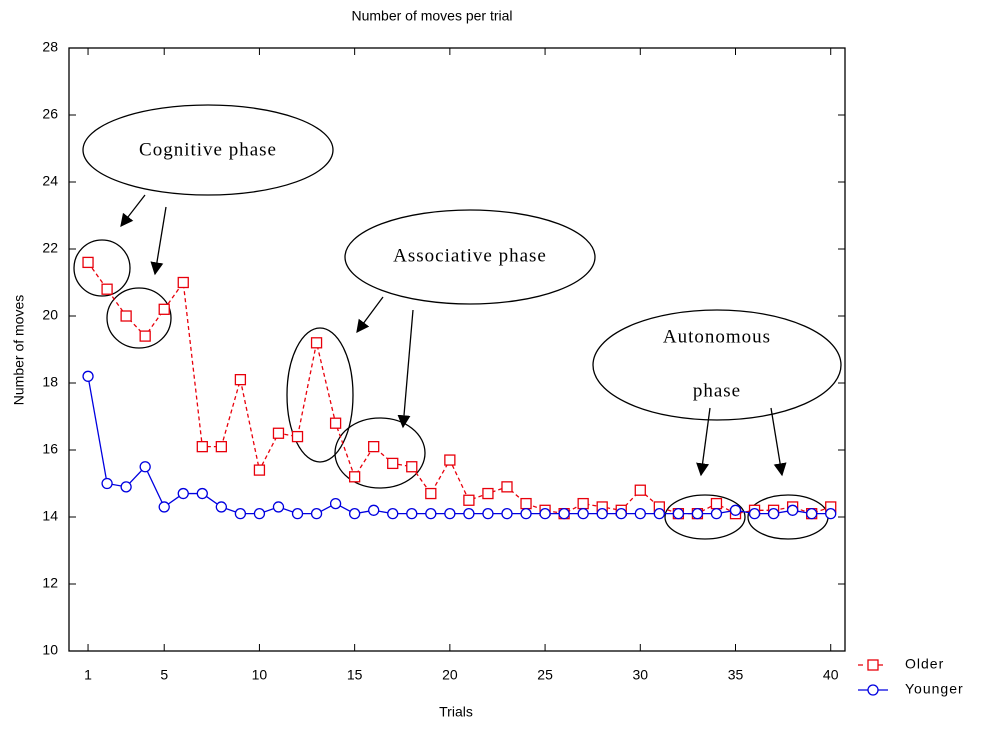 This screenshot has height=732, width=986. I want to click on legend-label: Older, so click(924, 664).